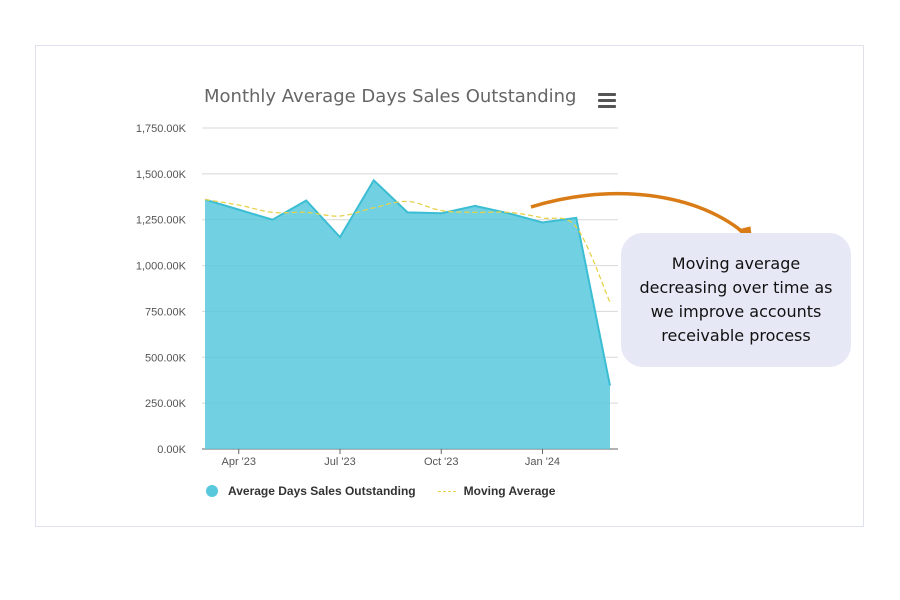  Describe the element at coordinates (322, 491) in the screenshot. I see `legend-label-area: Average Days Sales Outstanding` at that location.